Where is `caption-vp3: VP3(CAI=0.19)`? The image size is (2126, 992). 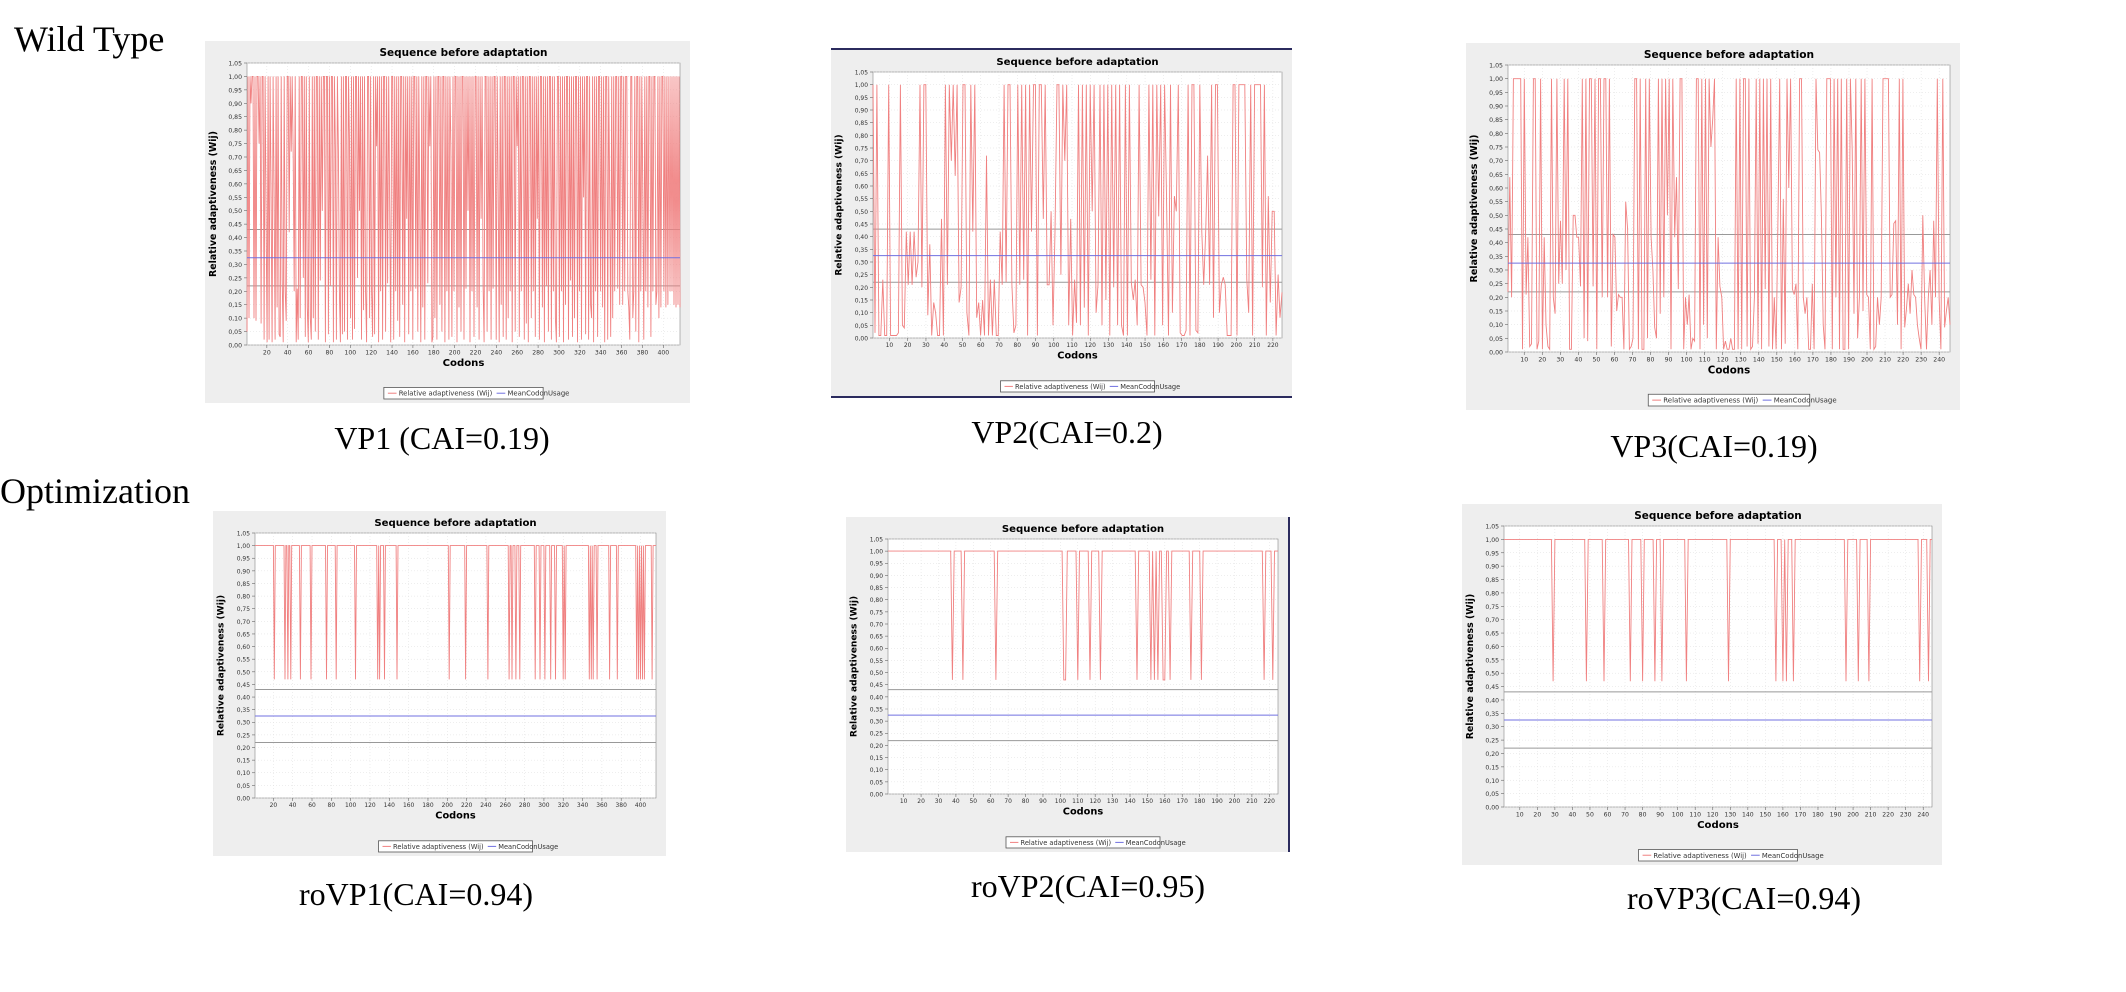
caption-vp3: VP3(CAI=0.19) is located at coordinates (1714, 446).